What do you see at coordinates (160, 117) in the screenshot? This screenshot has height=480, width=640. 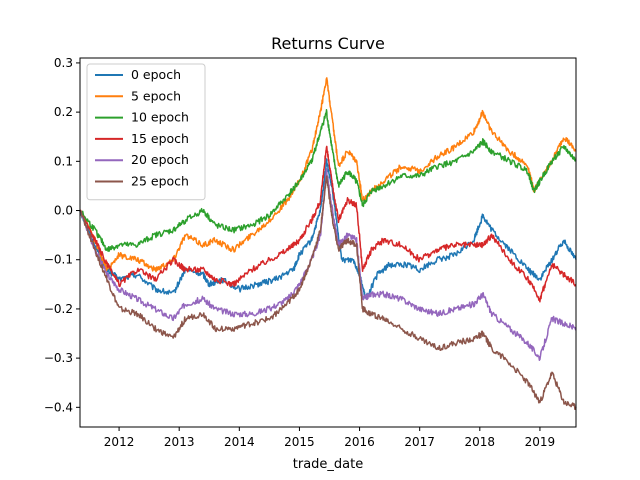 I see `legend-label: 10 epoch` at bounding box center [160, 117].